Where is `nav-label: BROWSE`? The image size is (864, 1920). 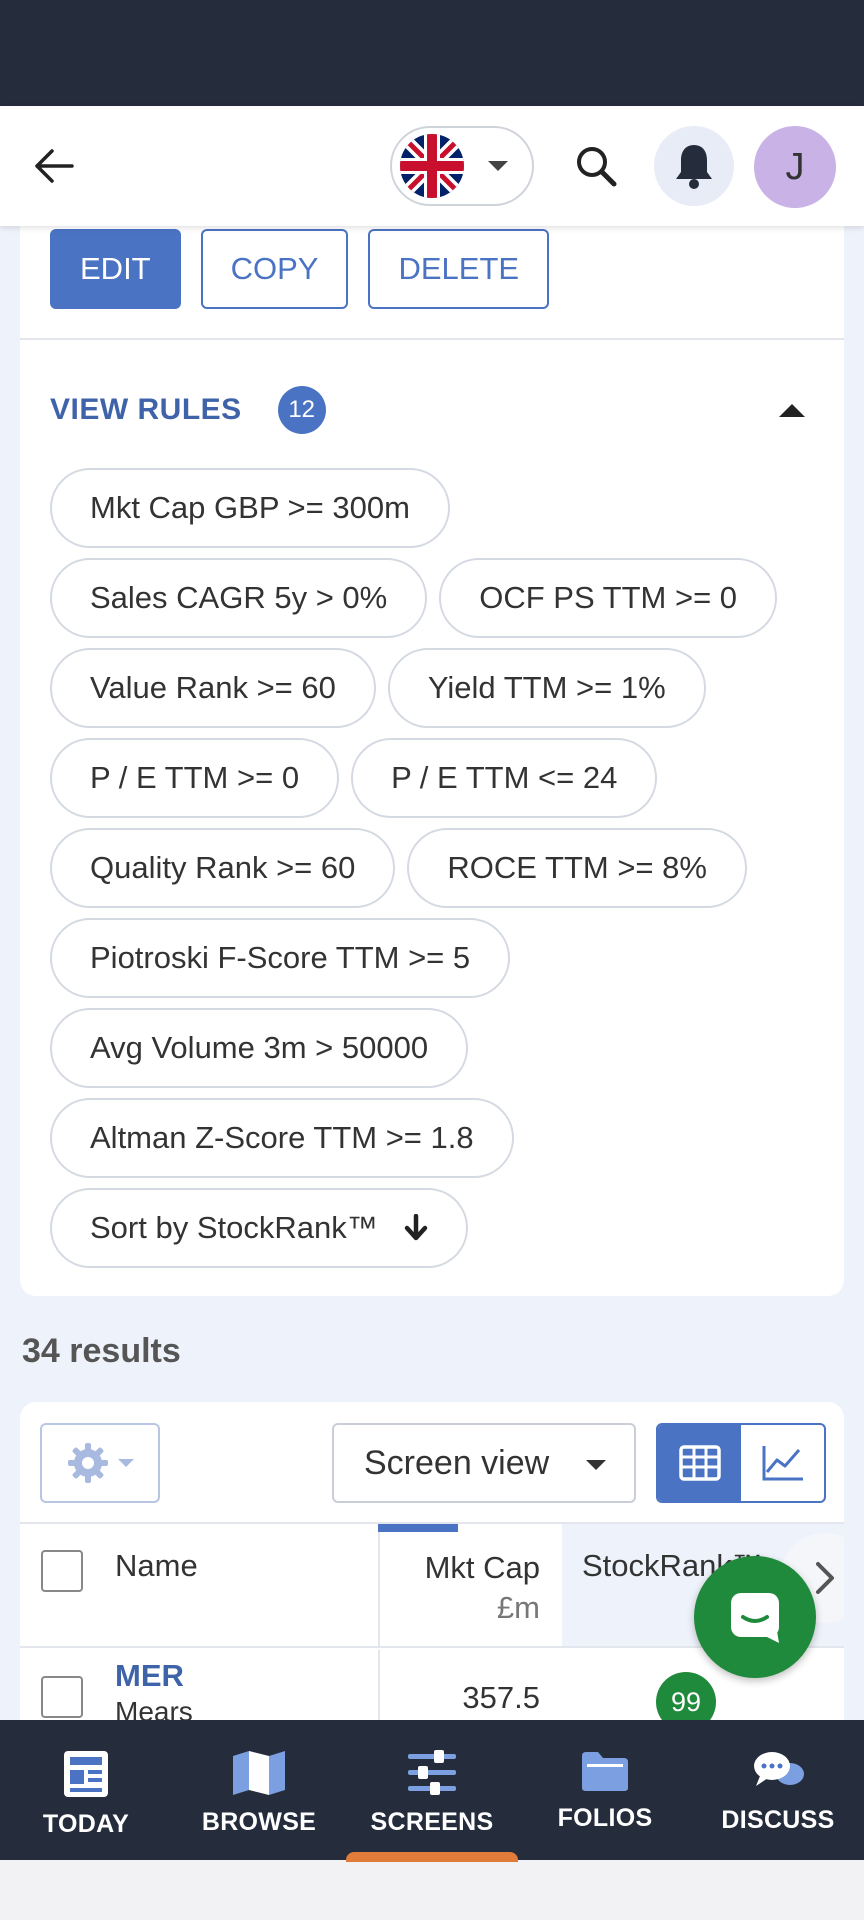 nav-label: BROWSE is located at coordinates (259, 1822).